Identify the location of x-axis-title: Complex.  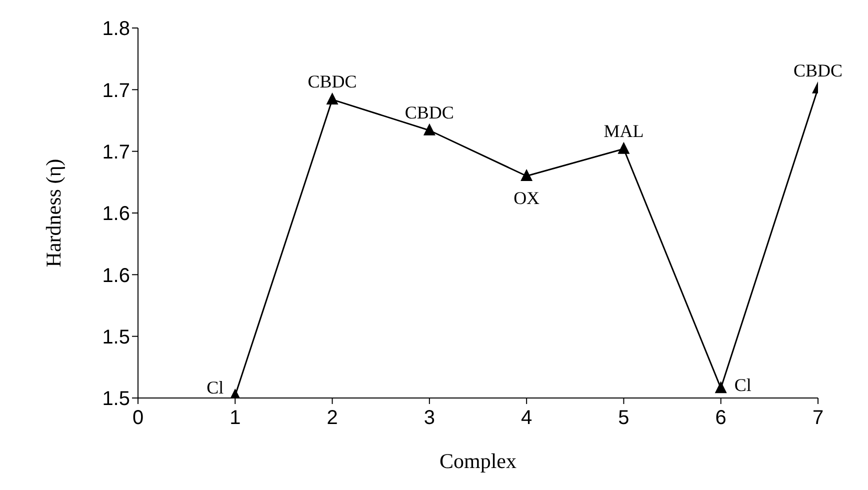
(478, 461).